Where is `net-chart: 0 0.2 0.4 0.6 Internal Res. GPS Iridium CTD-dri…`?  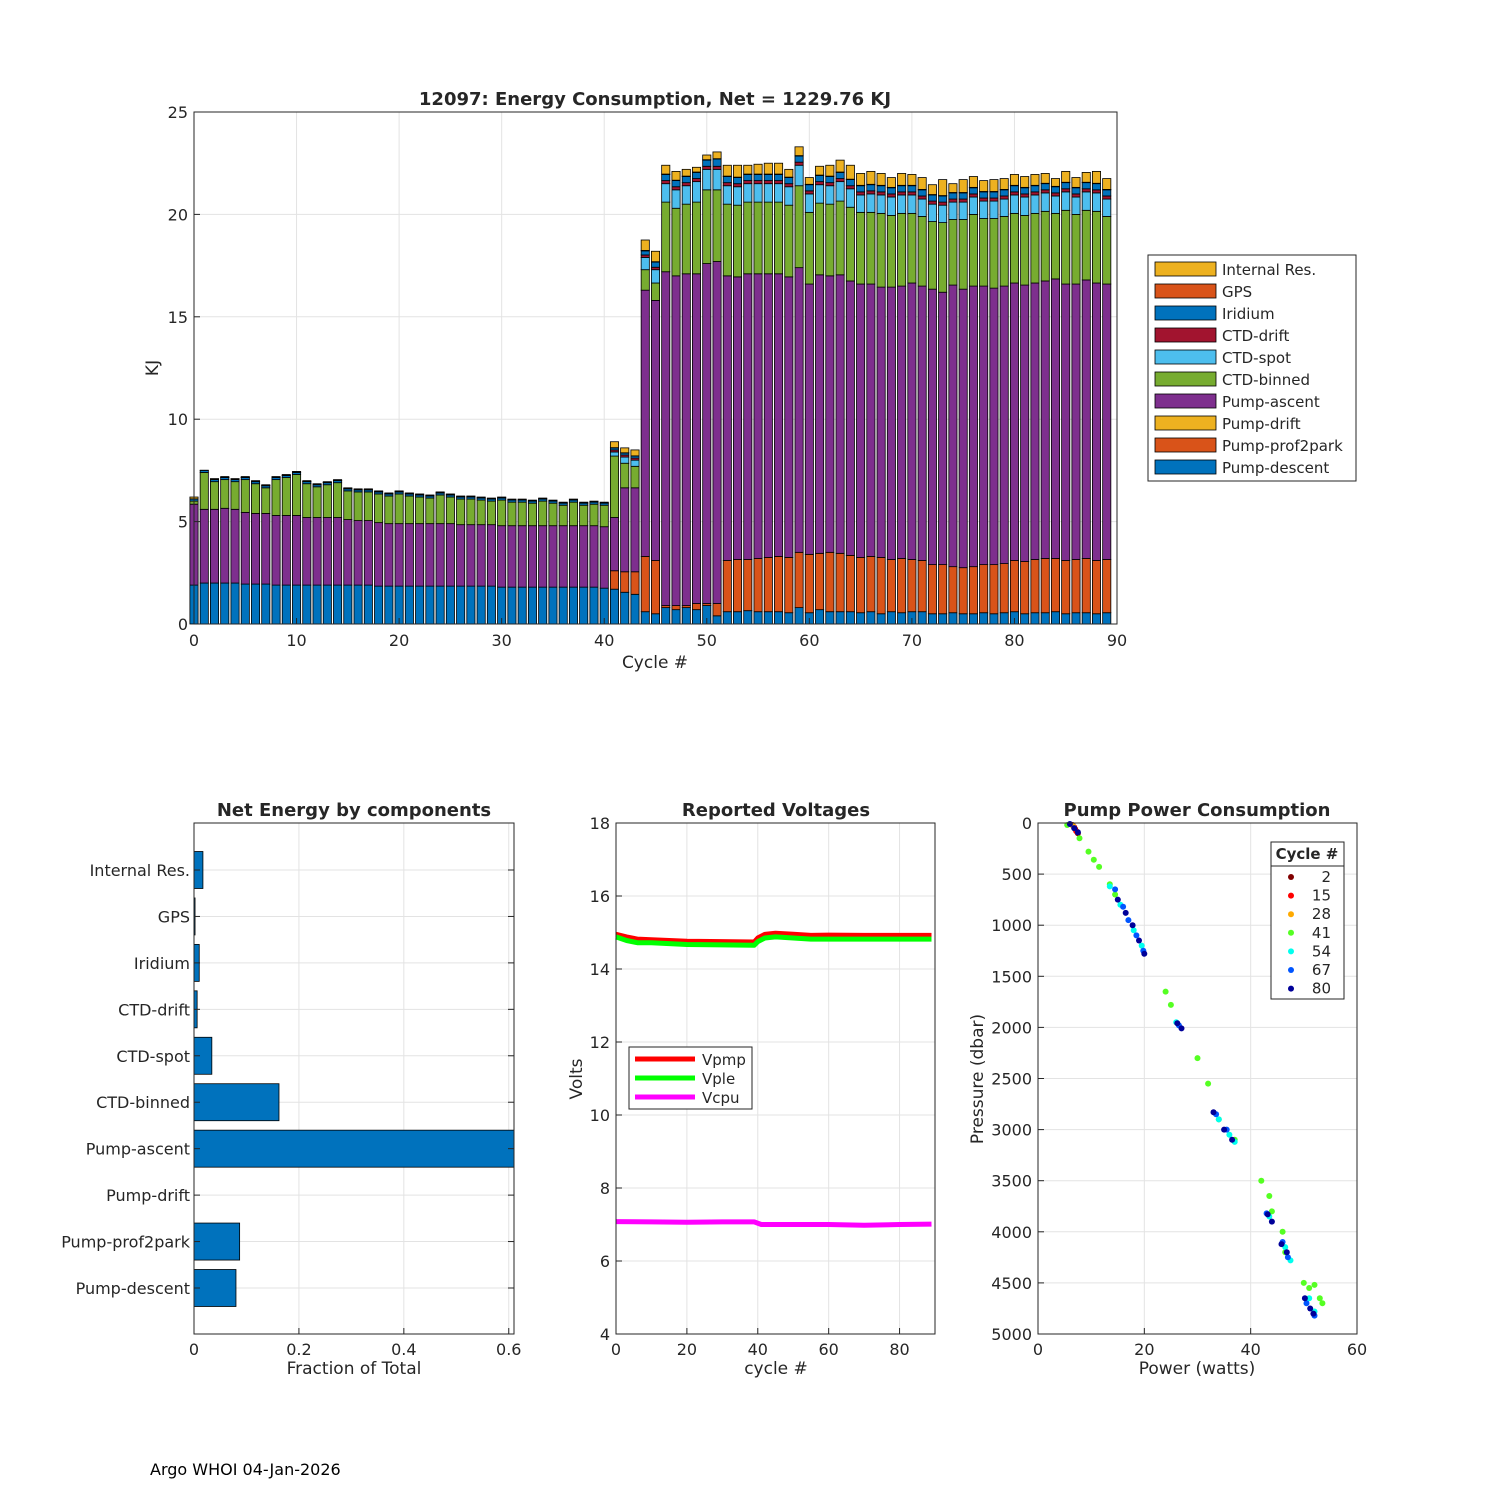 net-chart: 0 0.2 0.4 0.6 Internal Res. GPS Iridium CTD-dri… is located at coordinates (291, 1089).